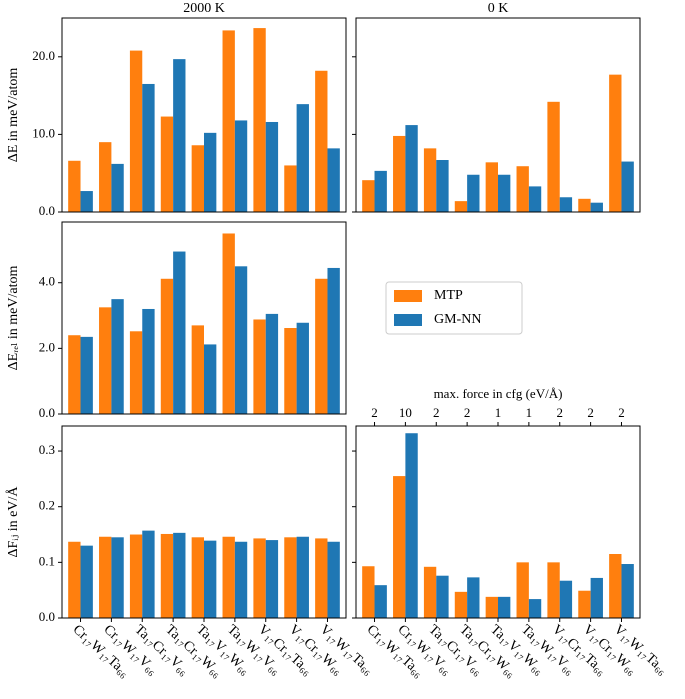 Image resolution: width=685 pixels, height=699 pixels. What do you see at coordinates (43, 132) in the screenshot?
I see `y-tick-label: 10.0` at bounding box center [43, 132].